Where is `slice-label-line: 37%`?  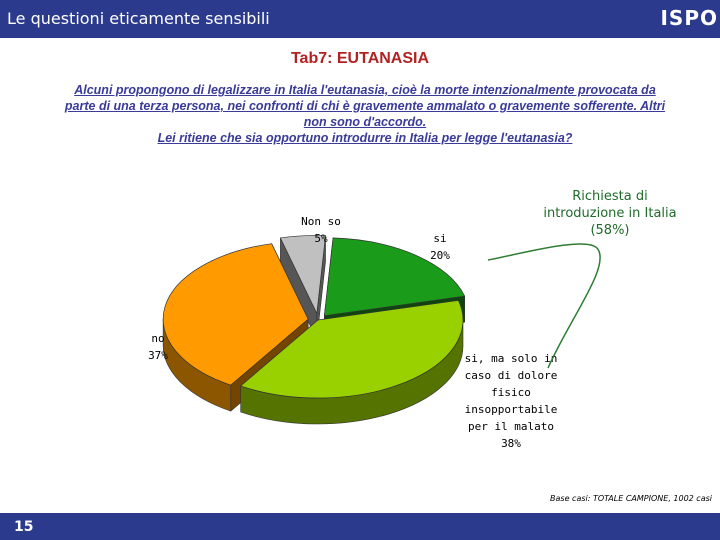 slice-label-line: 37% is located at coordinates (158, 355).